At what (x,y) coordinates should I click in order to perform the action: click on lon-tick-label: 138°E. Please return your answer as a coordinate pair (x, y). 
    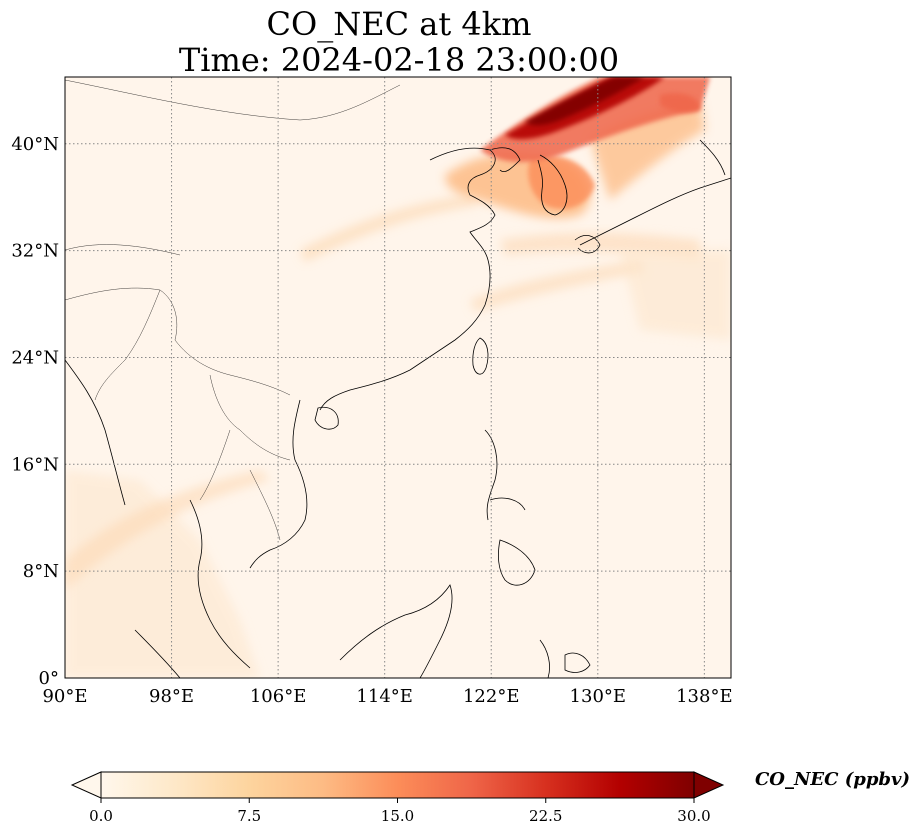
    Looking at the image, I should click on (704, 696).